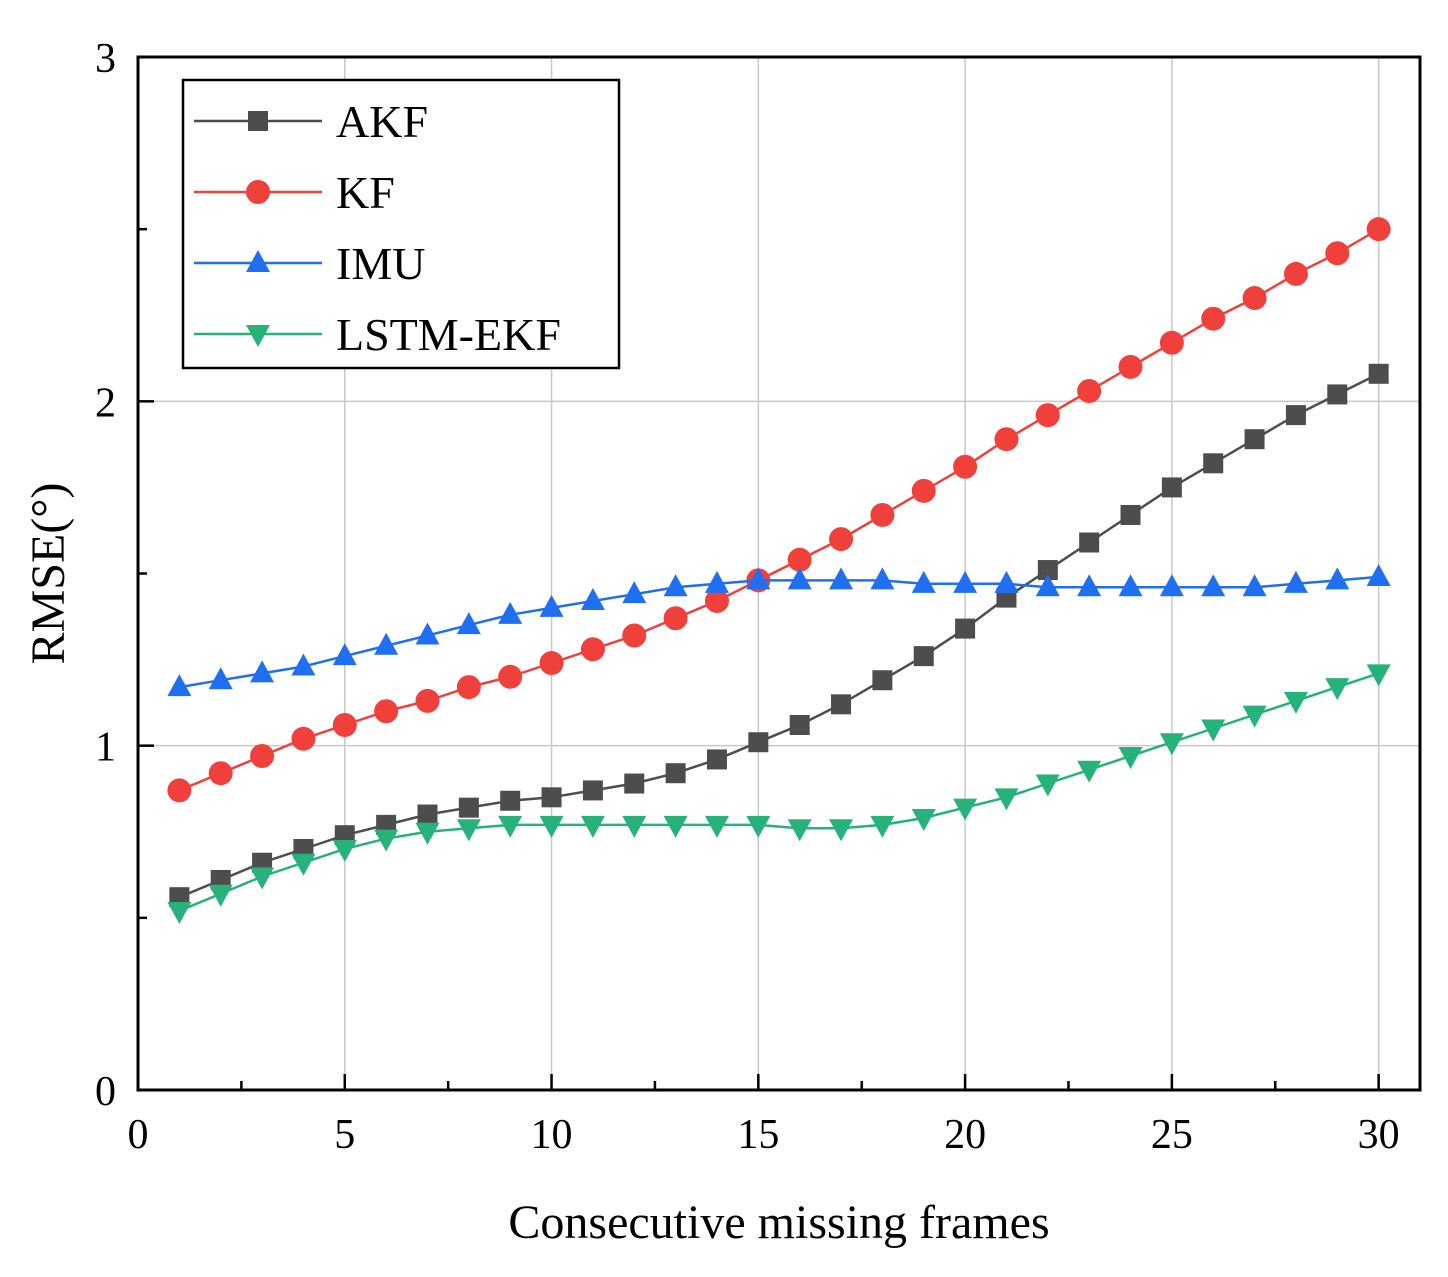 Image resolution: width=1448 pixels, height=1277 pixels. Describe the element at coordinates (105, 748) in the screenshot. I see `y-tick-label: 1` at that location.